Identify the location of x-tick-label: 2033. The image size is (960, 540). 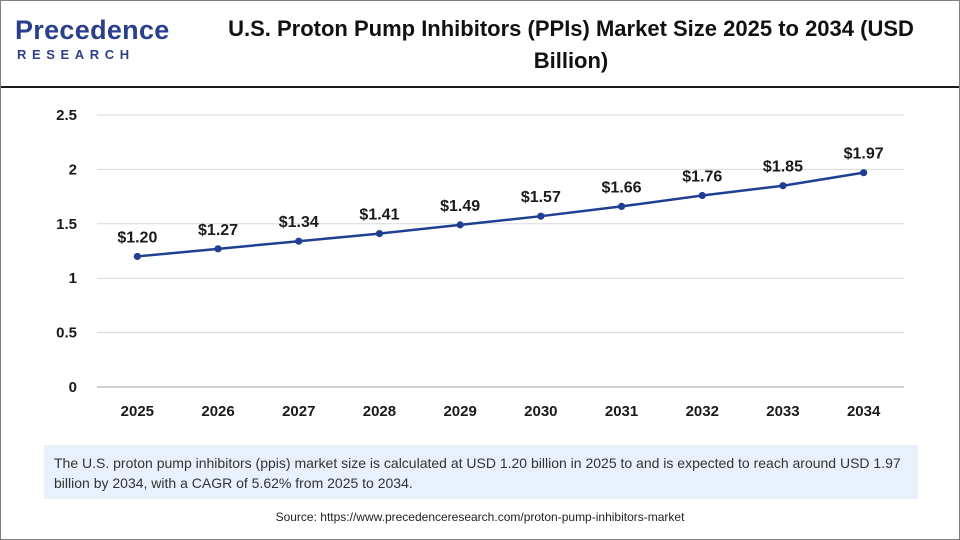
(782, 411).